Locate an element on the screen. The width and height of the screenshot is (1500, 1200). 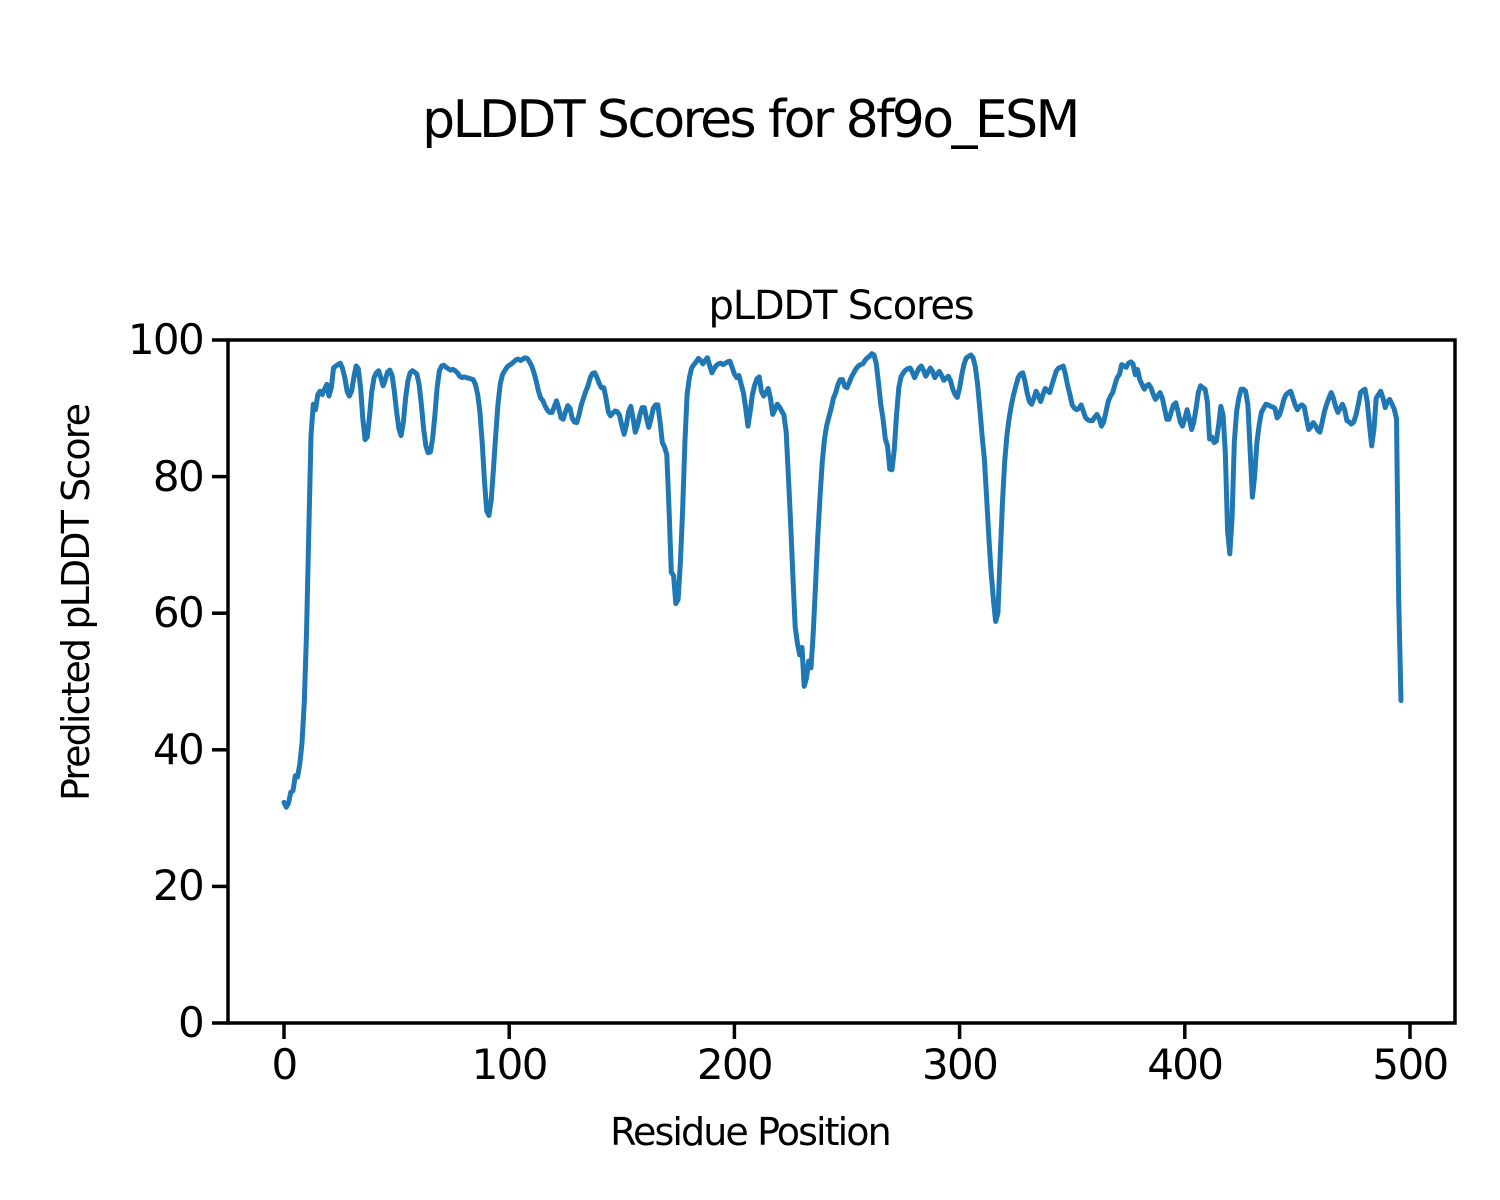
figure-title: pLDDT Scores for 8f9o_ESM is located at coordinates (751, 120).